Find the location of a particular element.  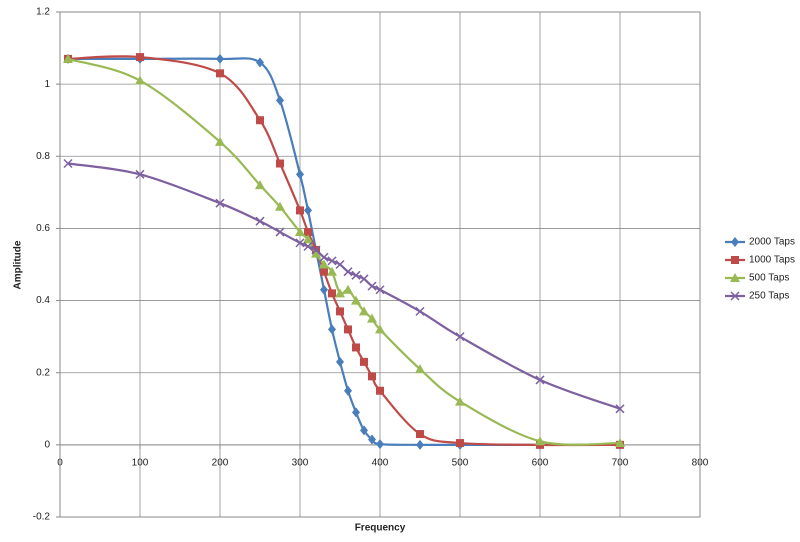

legend-label: 250 Taps is located at coordinates (769, 296).